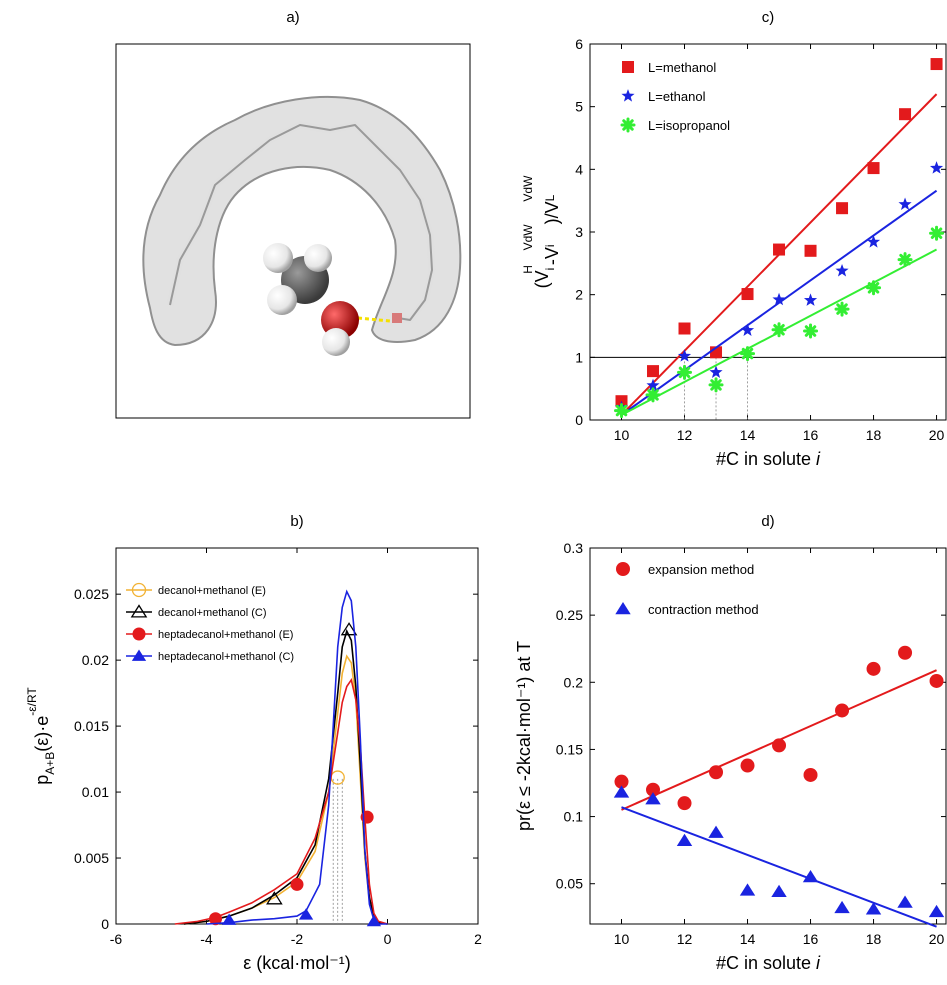 The image size is (947, 985). Describe the element at coordinates (574, 682) in the screenshot. I see `y-tick-label: 0.2` at that location.